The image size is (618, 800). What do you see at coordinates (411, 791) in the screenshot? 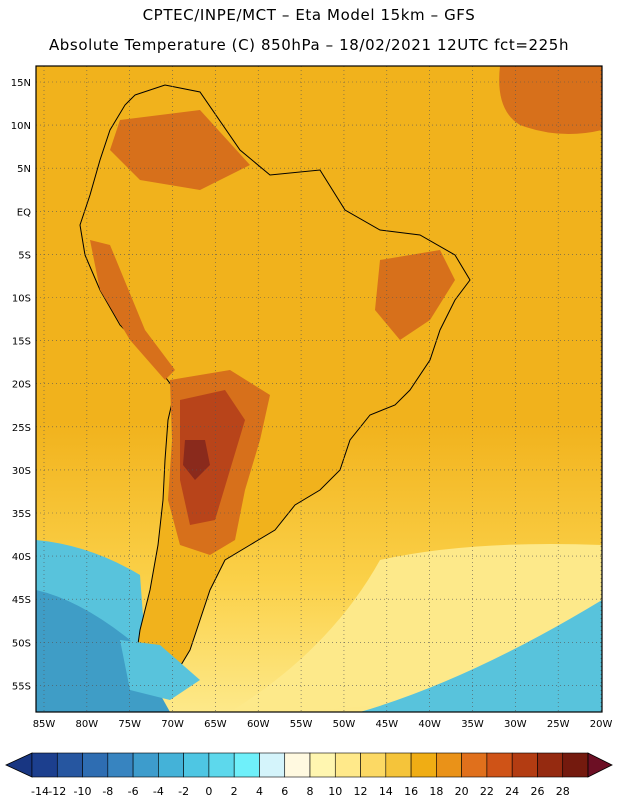
I see `colorbar-label: 16` at bounding box center [411, 791].